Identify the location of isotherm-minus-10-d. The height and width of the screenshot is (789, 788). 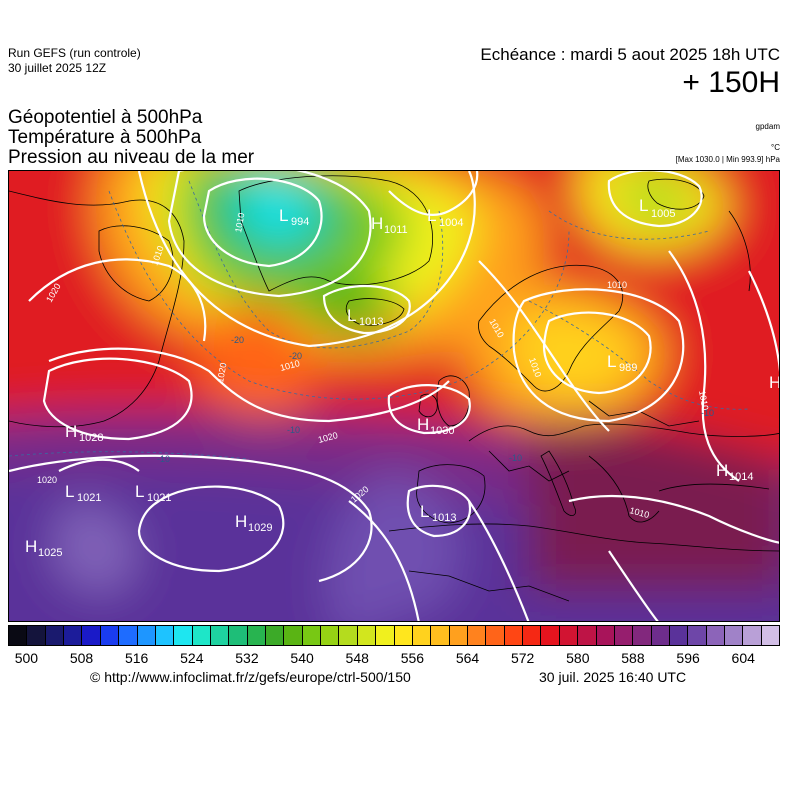
(639, 355).